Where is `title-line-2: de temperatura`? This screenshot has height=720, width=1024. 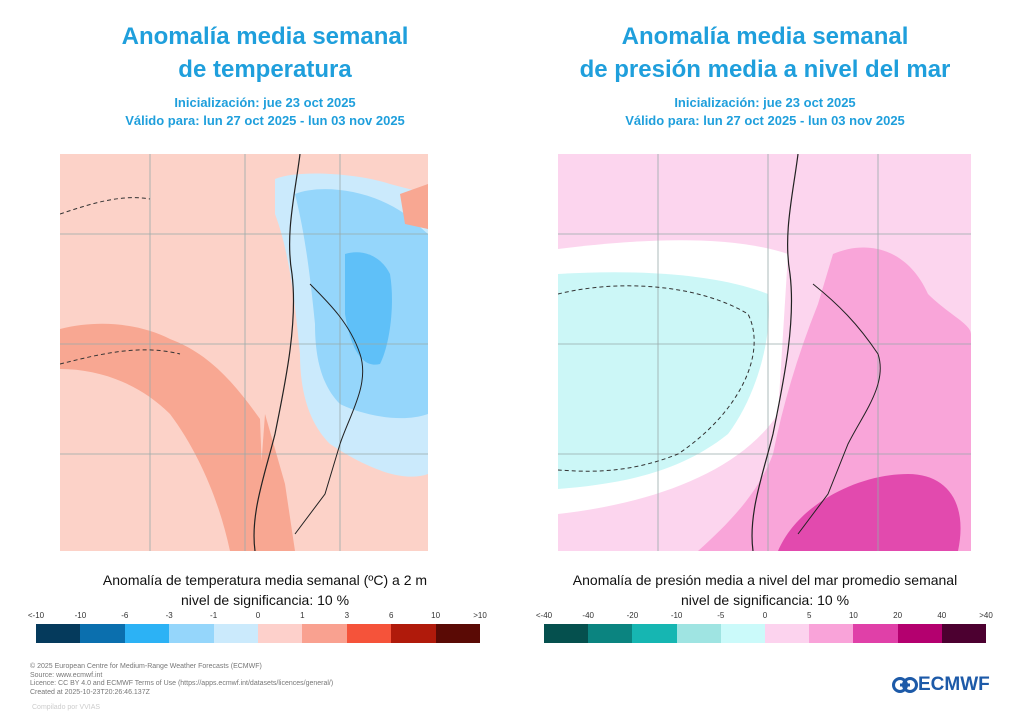 title-line-2: de temperatura is located at coordinates (265, 69).